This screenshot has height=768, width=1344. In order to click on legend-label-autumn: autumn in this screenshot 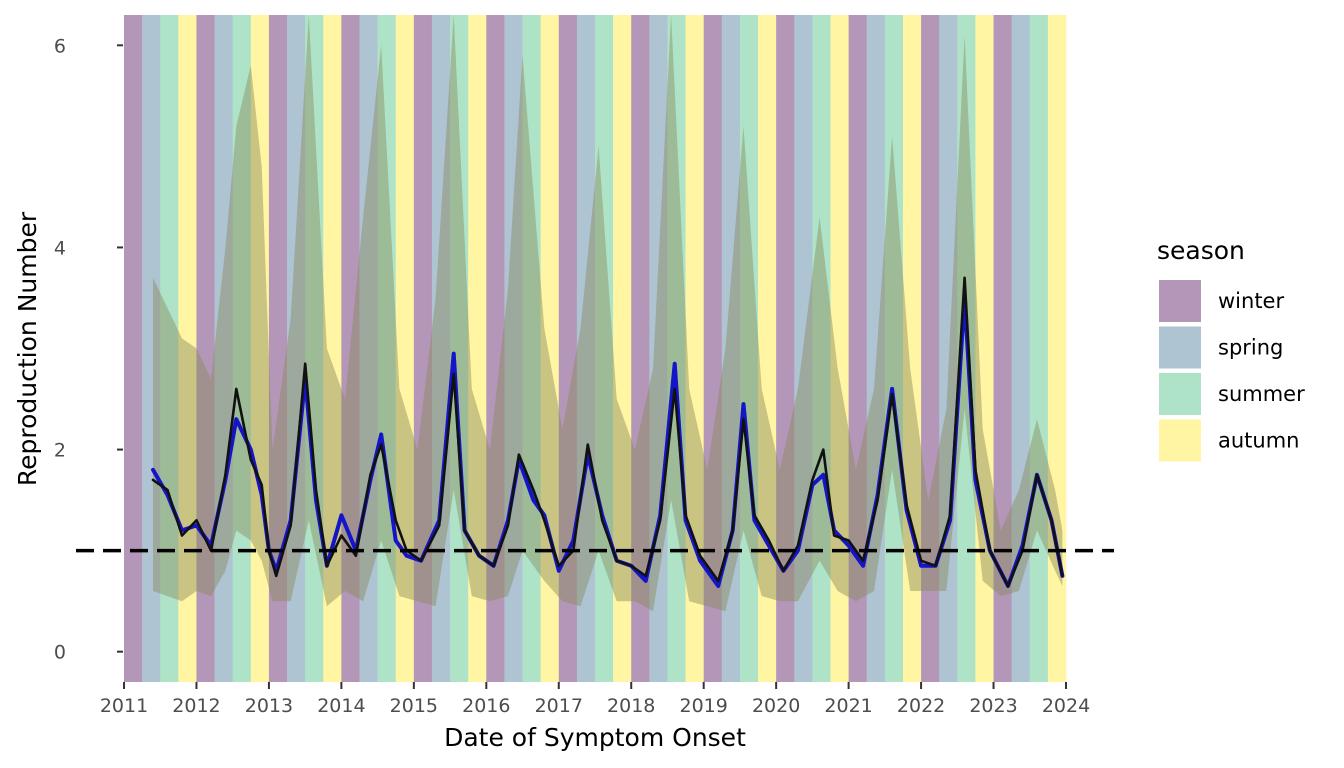, I will do `click(1259, 441)`.